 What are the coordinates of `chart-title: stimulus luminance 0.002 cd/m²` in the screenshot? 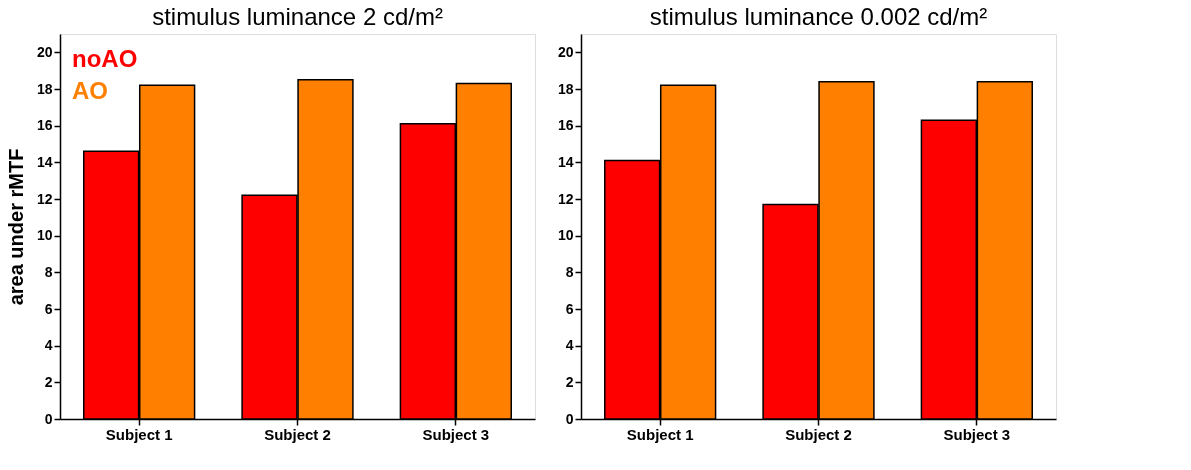 It's located at (818, 16).